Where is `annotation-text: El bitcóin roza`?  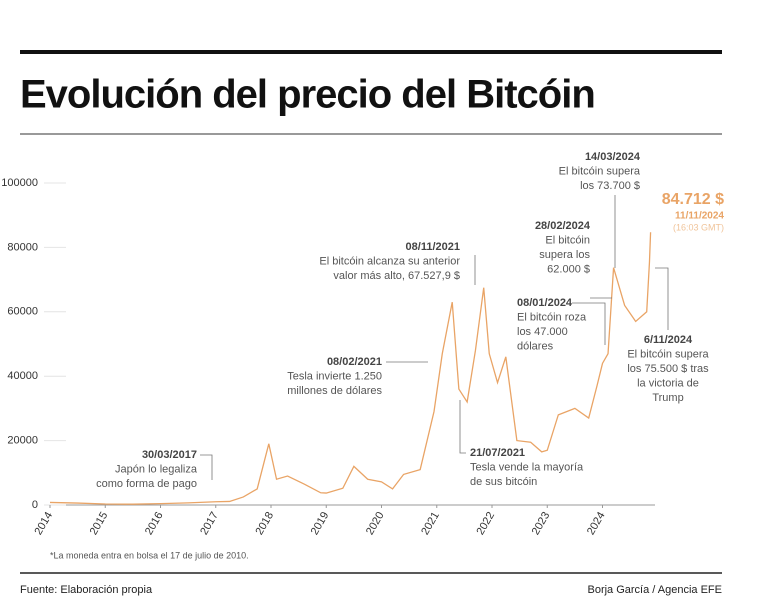 annotation-text: El bitcóin roza is located at coordinates (552, 317).